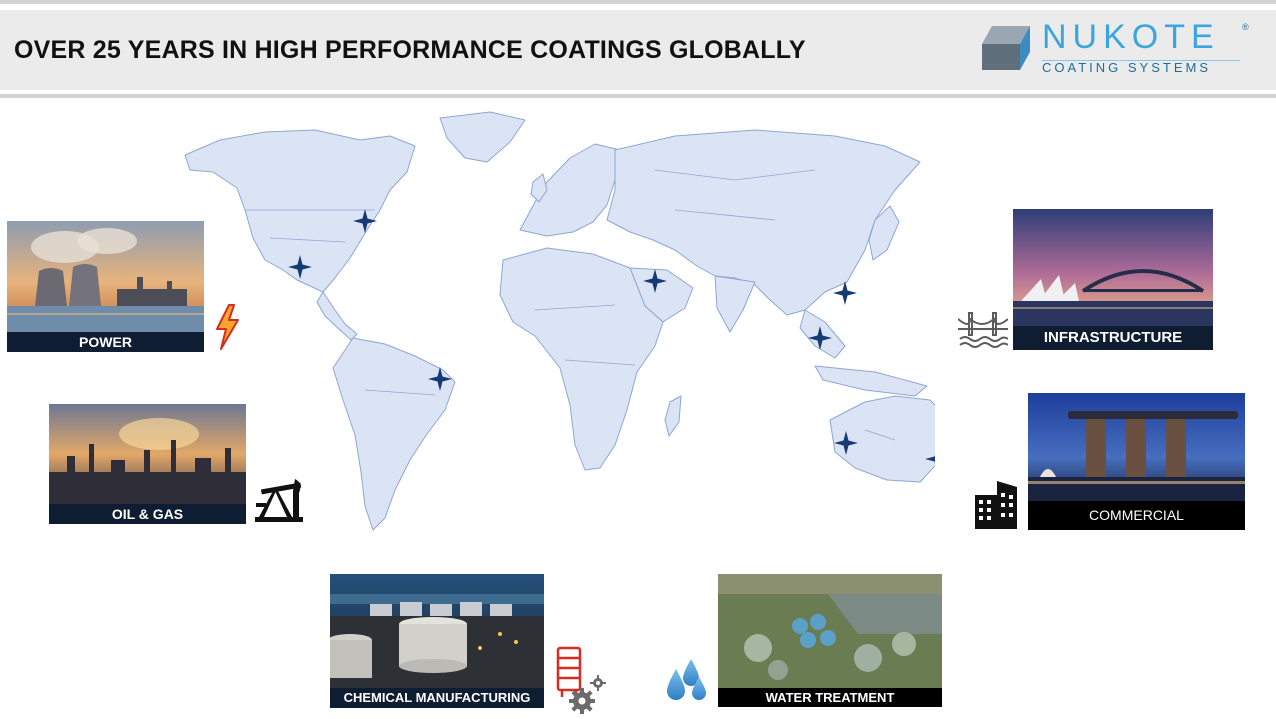 The image size is (1276, 719). I want to click on opera-house-bridge-photo, so click(1113, 268).